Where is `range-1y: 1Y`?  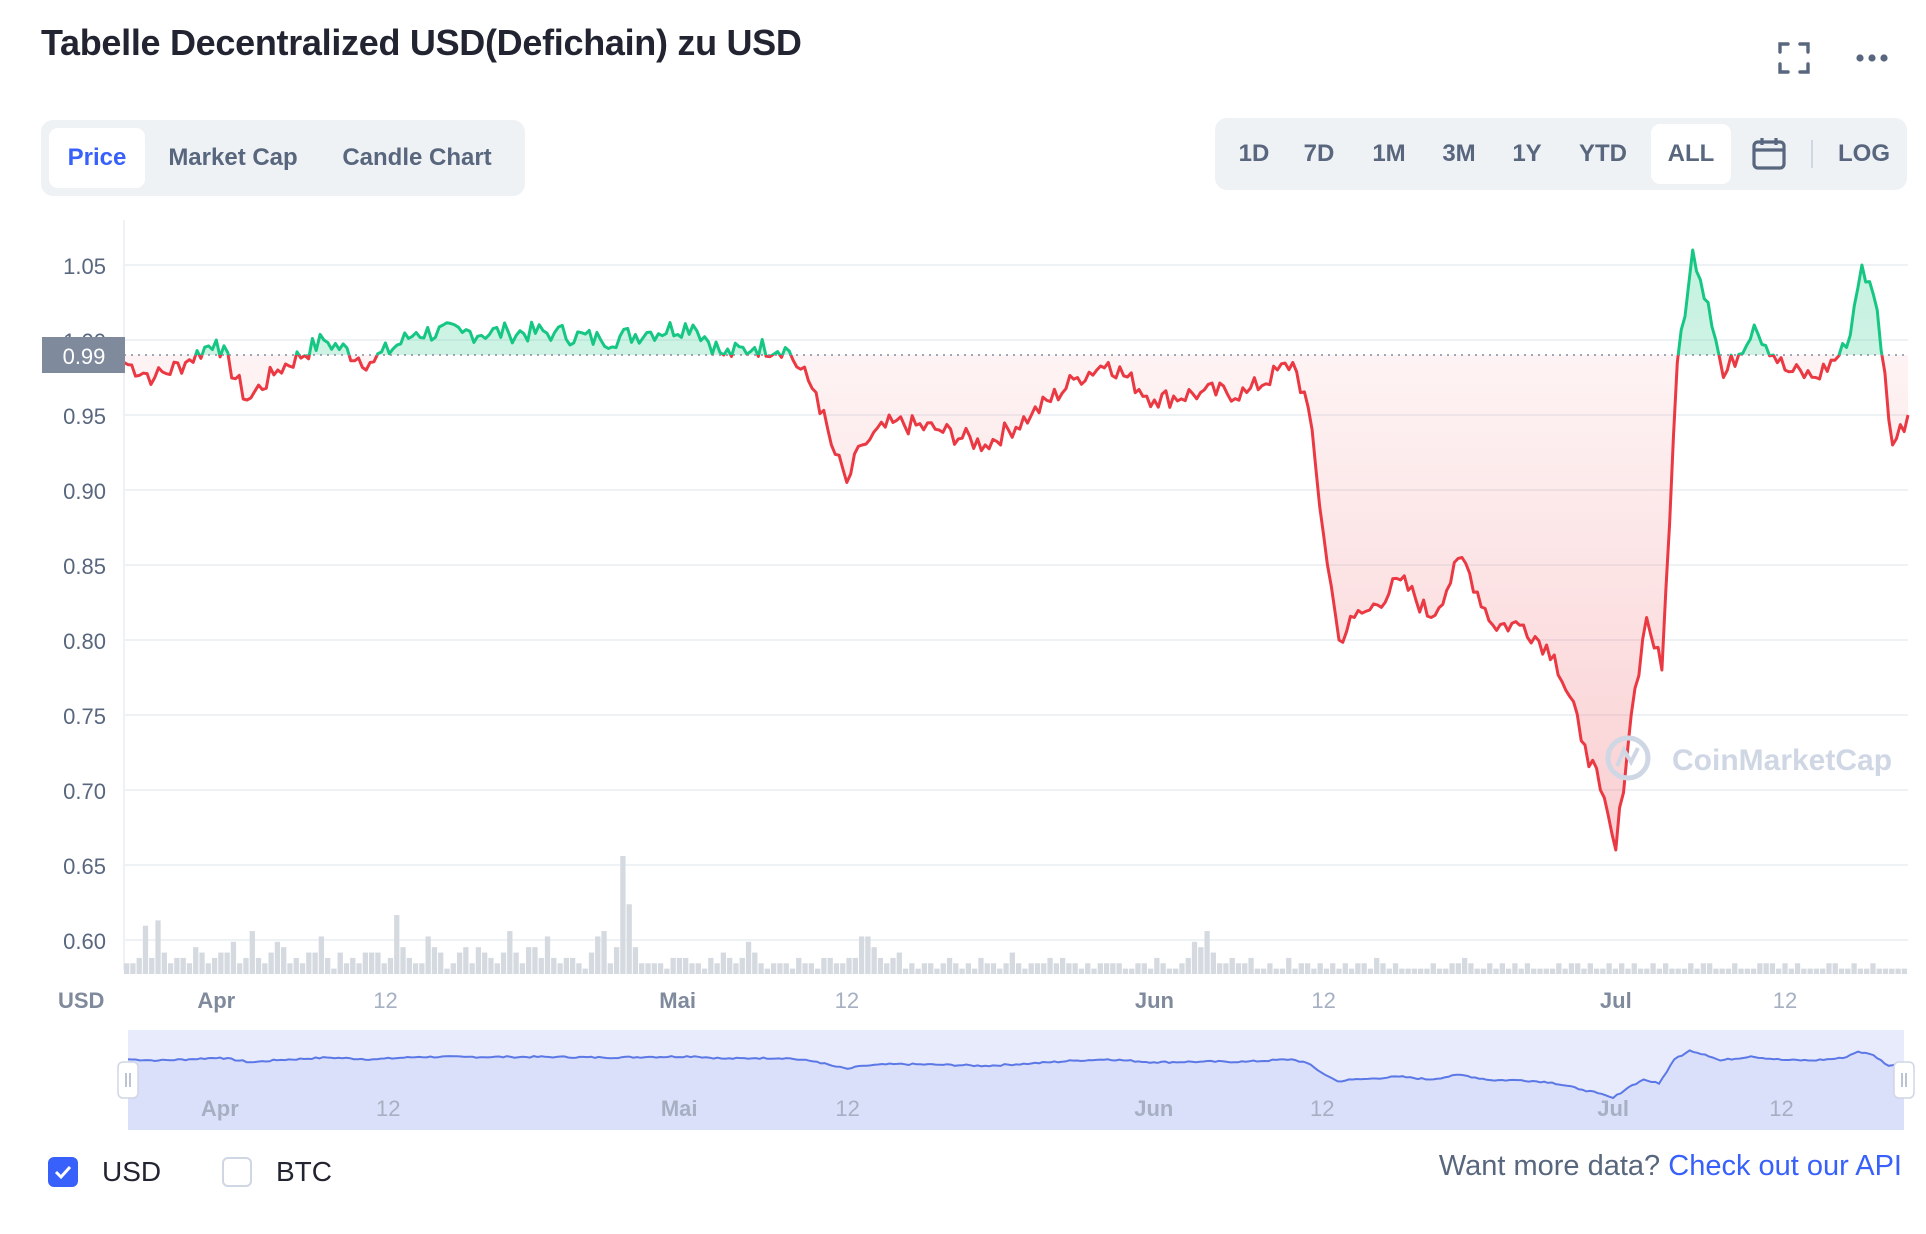 range-1y: 1Y is located at coordinates (1527, 153).